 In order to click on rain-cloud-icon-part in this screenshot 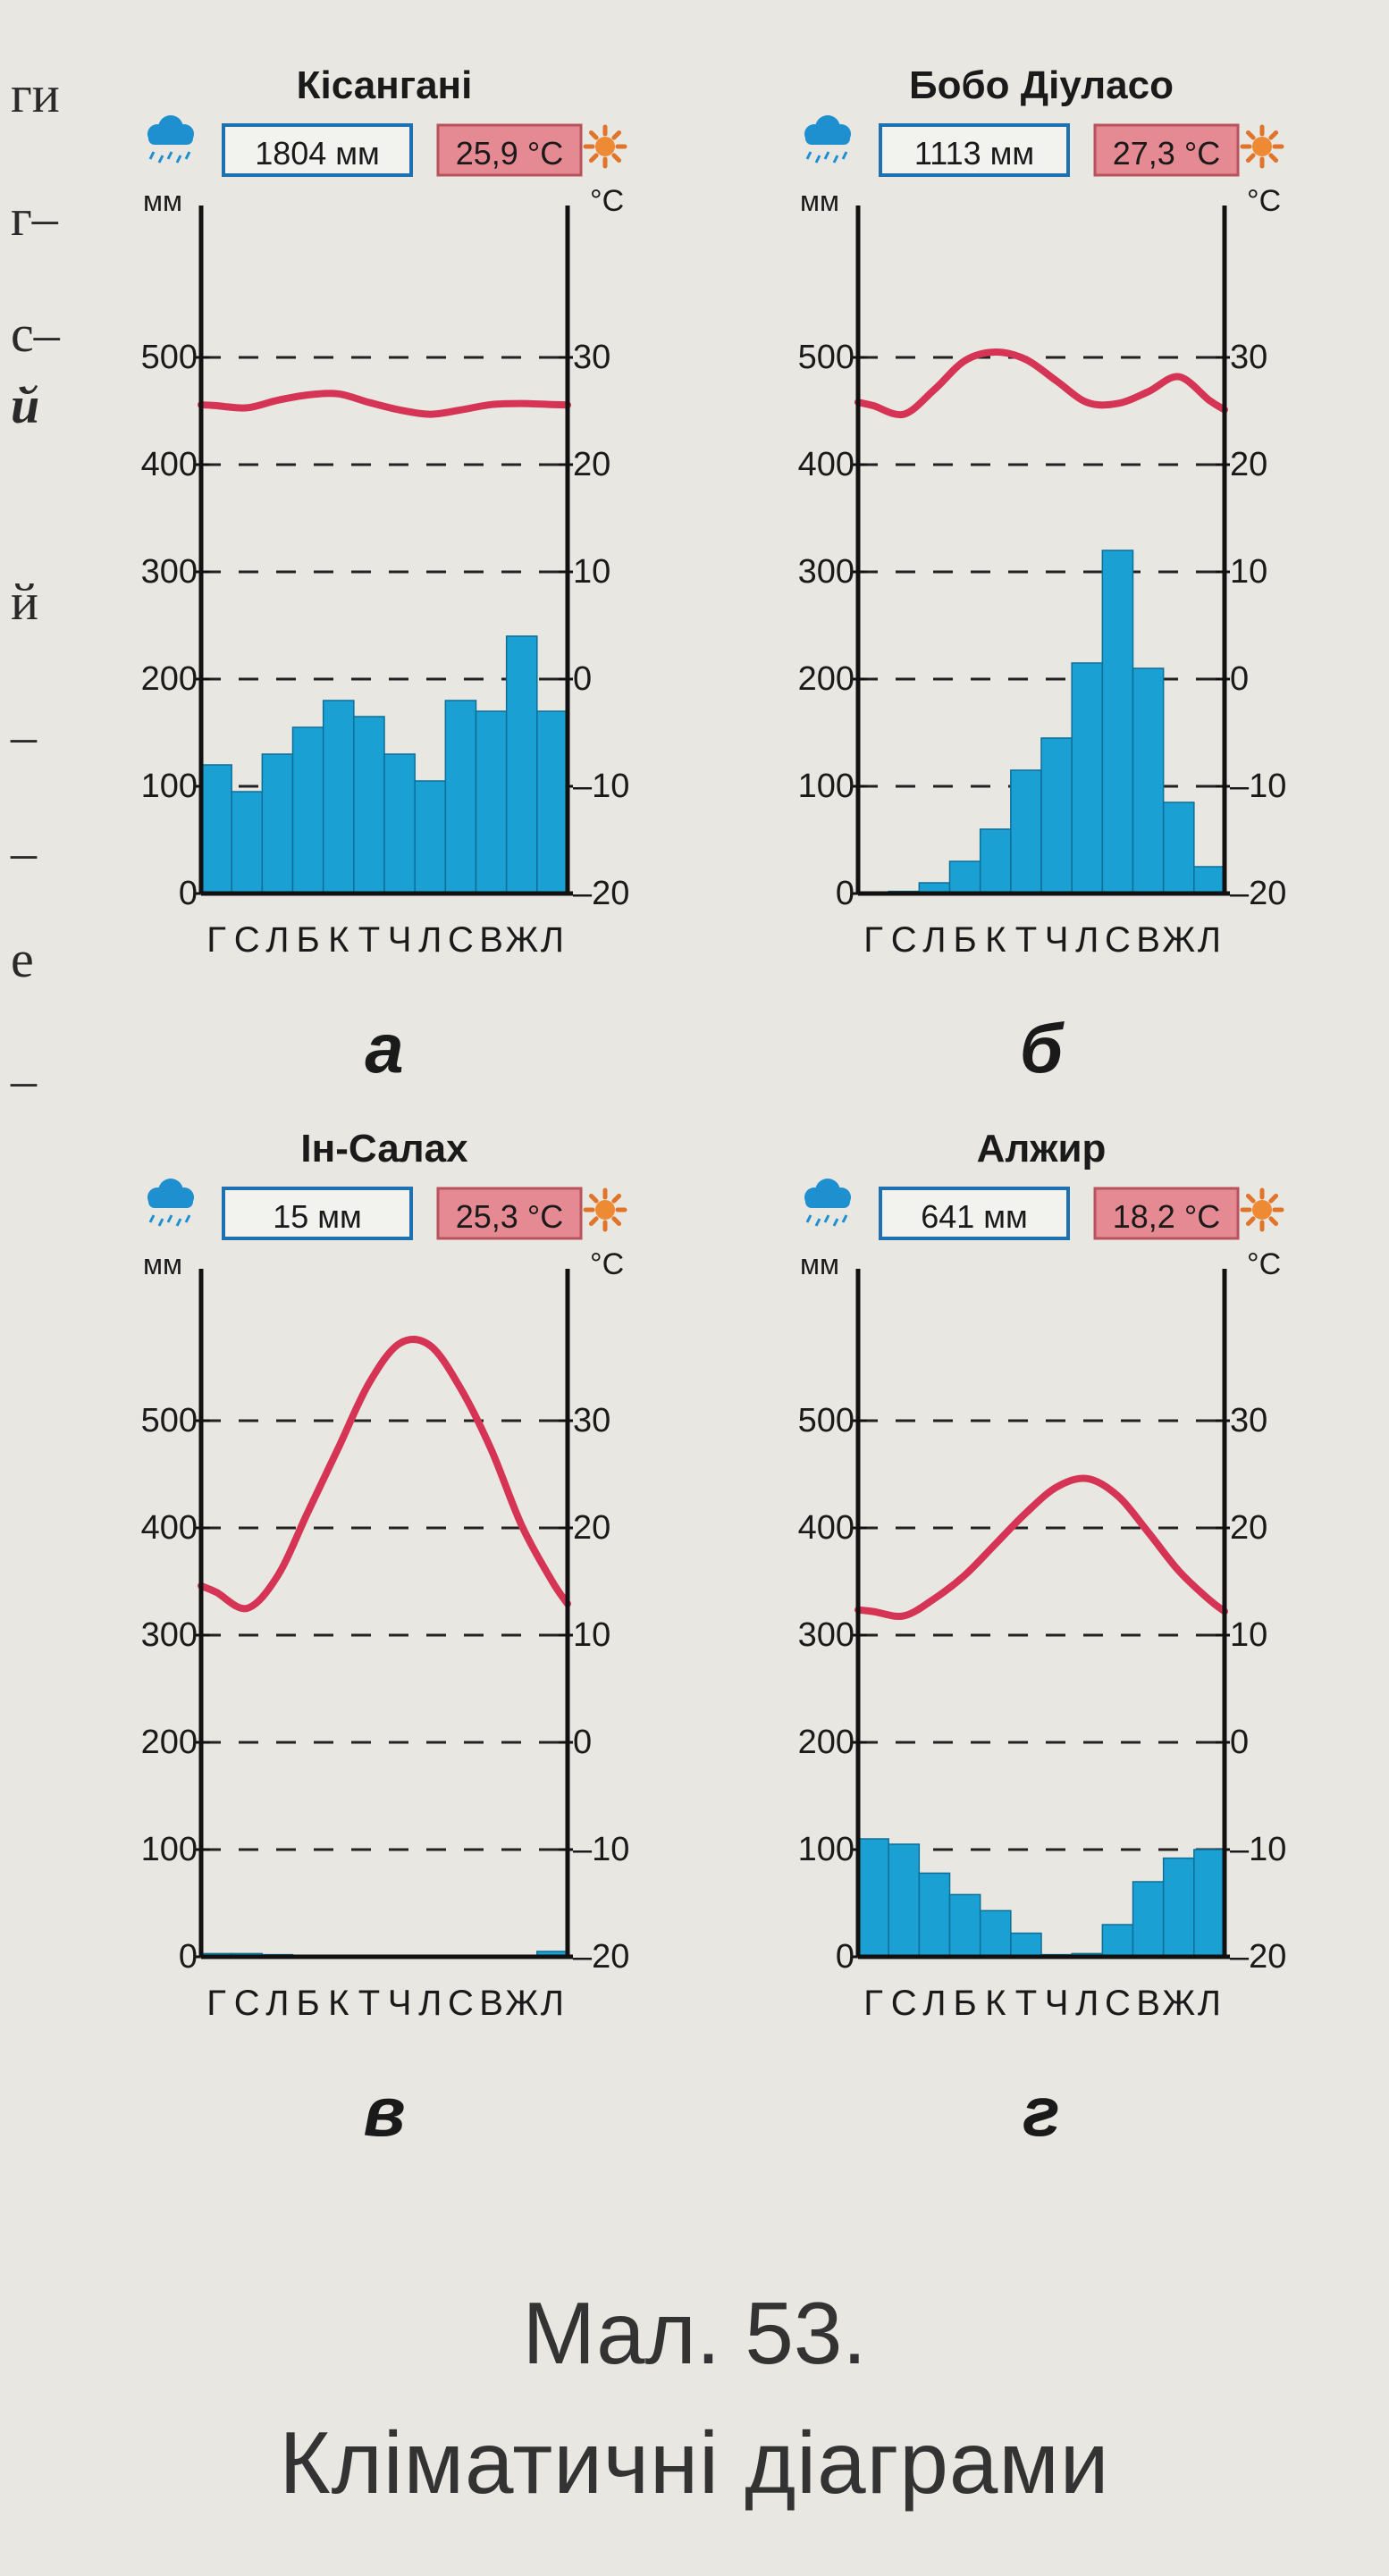, I will do `click(827, 138)`.